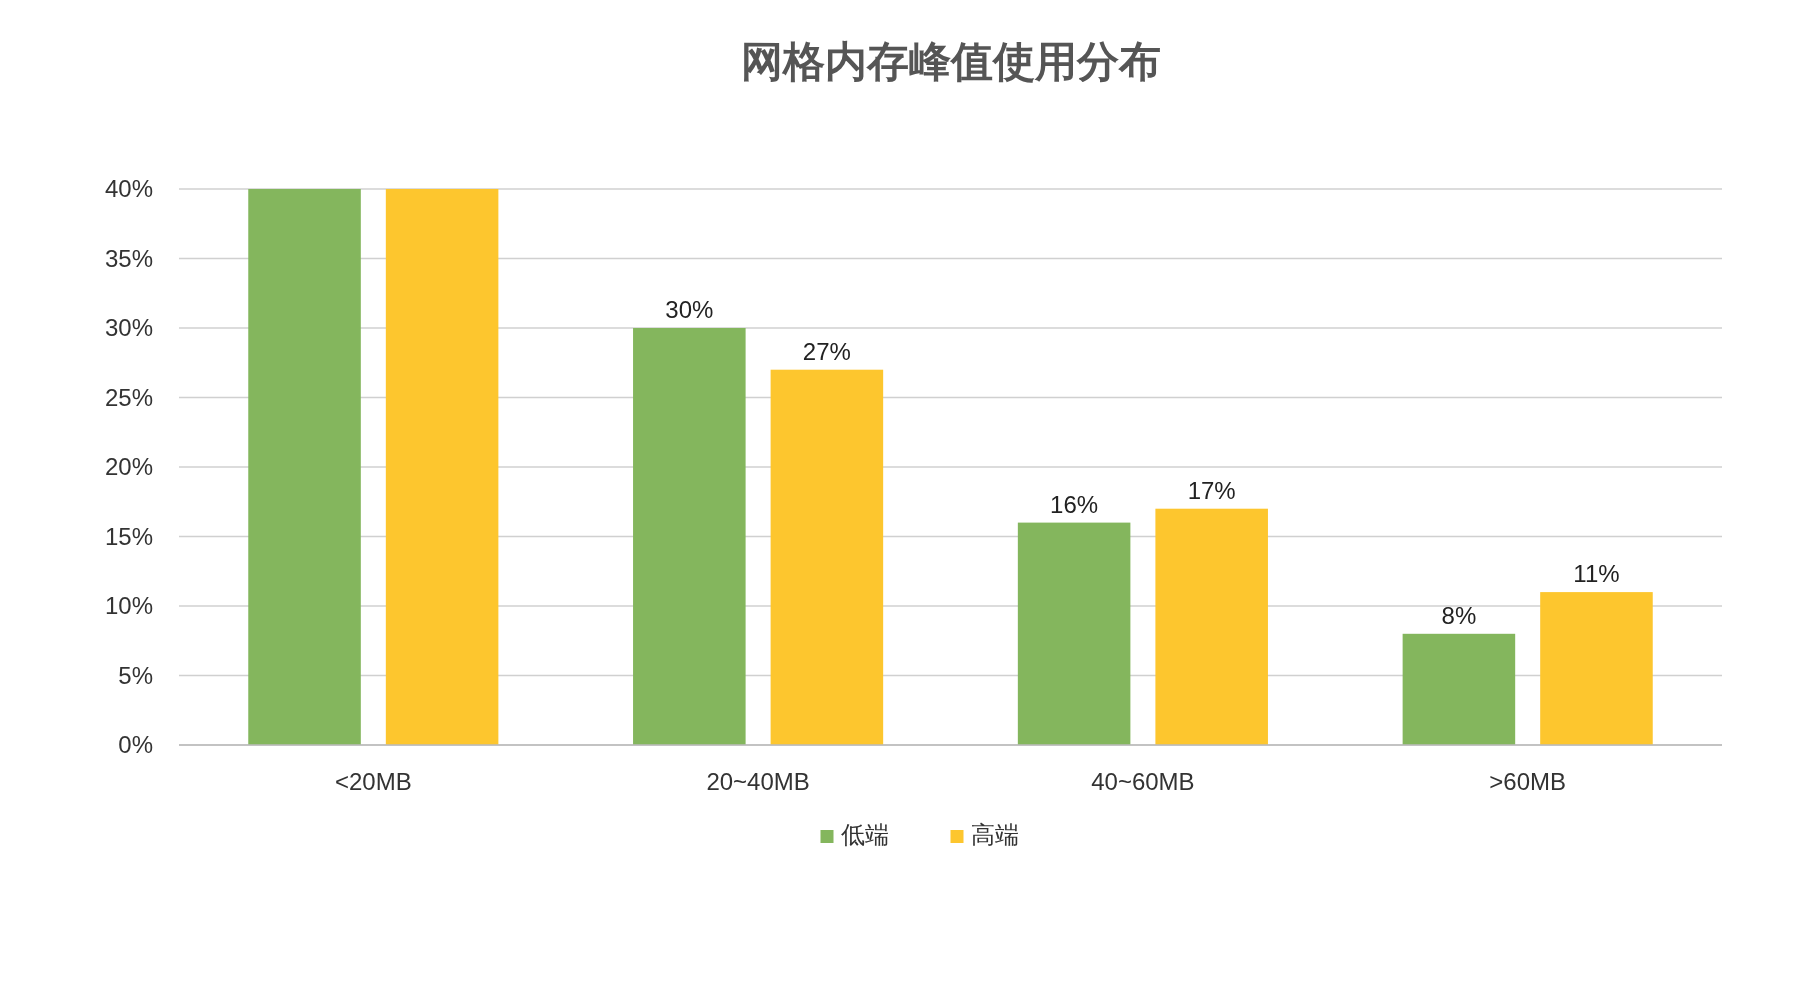 The image size is (1808, 1004). I want to click on x-tick-label: >60MB, so click(1528, 781).